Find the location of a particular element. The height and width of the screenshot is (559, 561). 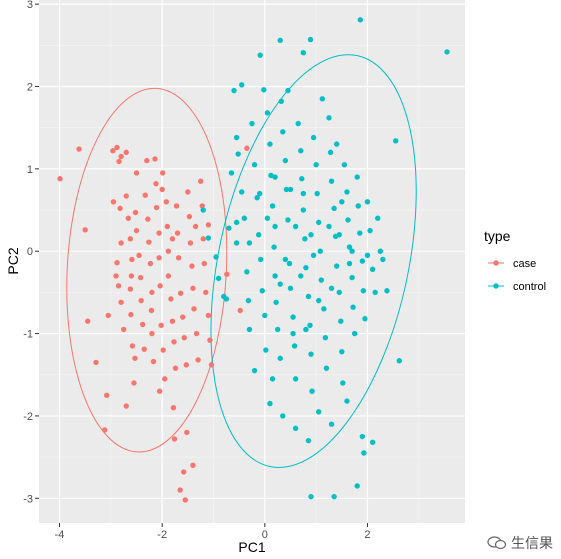

x-tick-label: -4 is located at coordinates (60, 535).